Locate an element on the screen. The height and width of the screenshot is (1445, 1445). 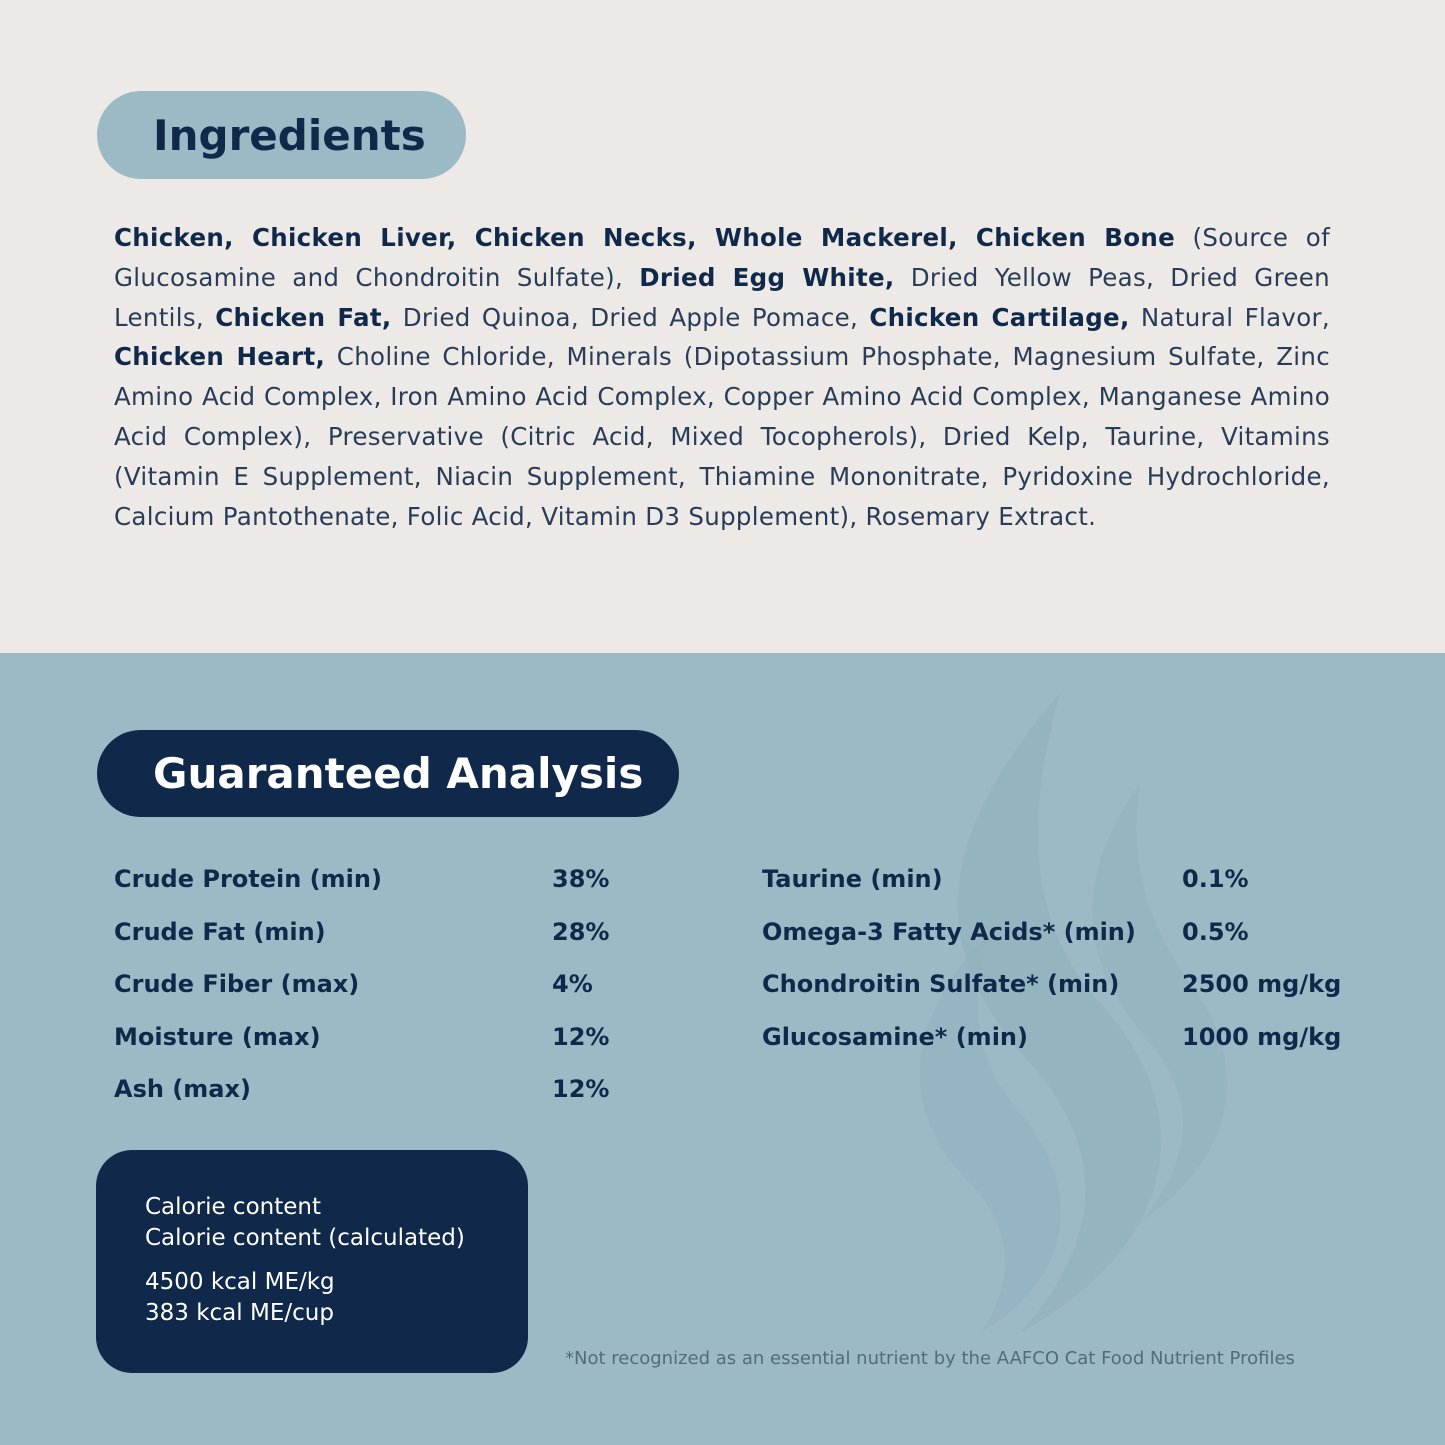
nutrient-value: 0.5% is located at coordinates (1215, 931).